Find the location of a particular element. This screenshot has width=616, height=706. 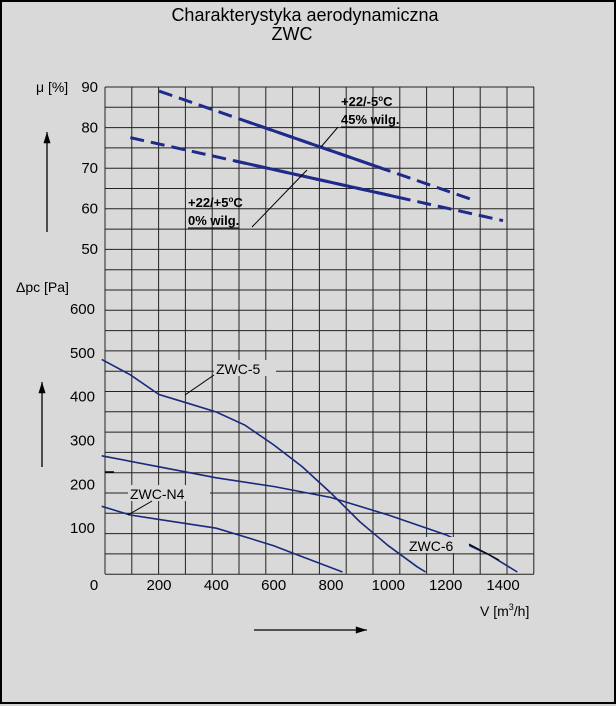

leader-45pct is located at coordinates (329, 137).